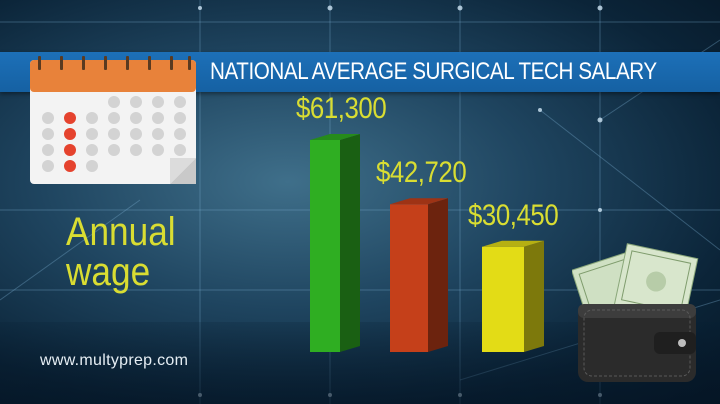 The image size is (720, 404). What do you see at coordinates (121, 232) in the screenshot?
I see `annual-wage-line1: Annual` at bounding box center [121, 232].